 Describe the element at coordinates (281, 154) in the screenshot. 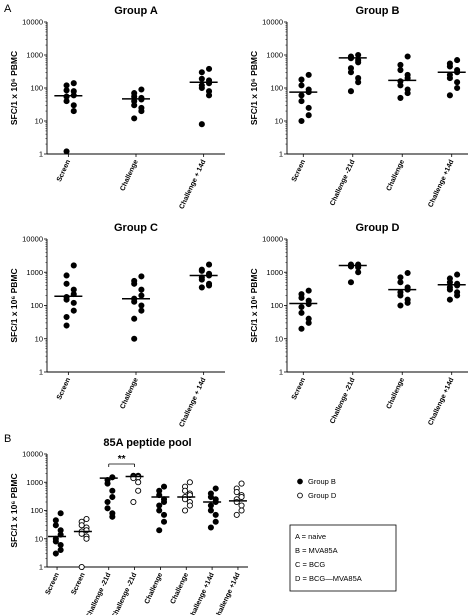

I see `y-tick-label: 1` at that location.